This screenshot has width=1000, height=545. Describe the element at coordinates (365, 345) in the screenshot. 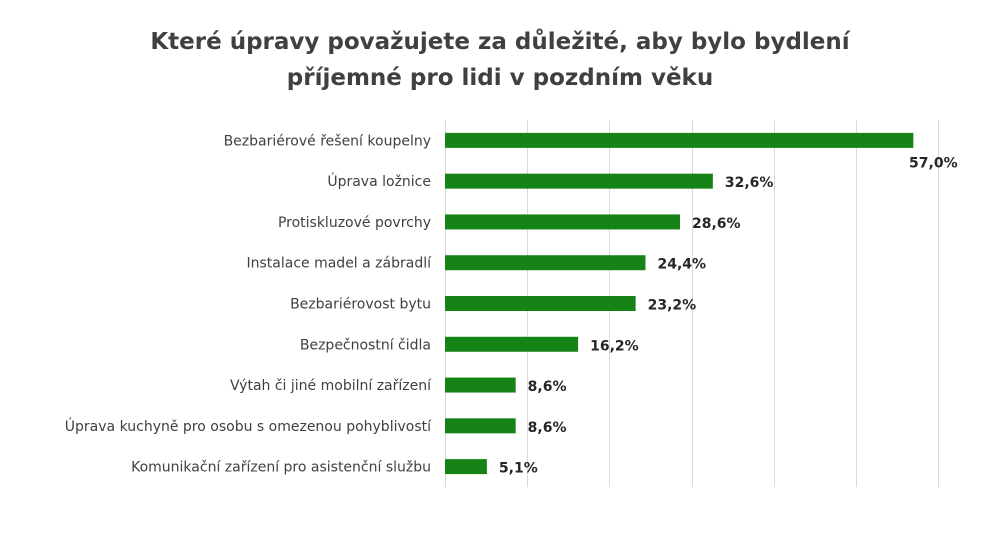

I see `category-label: Bezpečnostní čidla` at that location.